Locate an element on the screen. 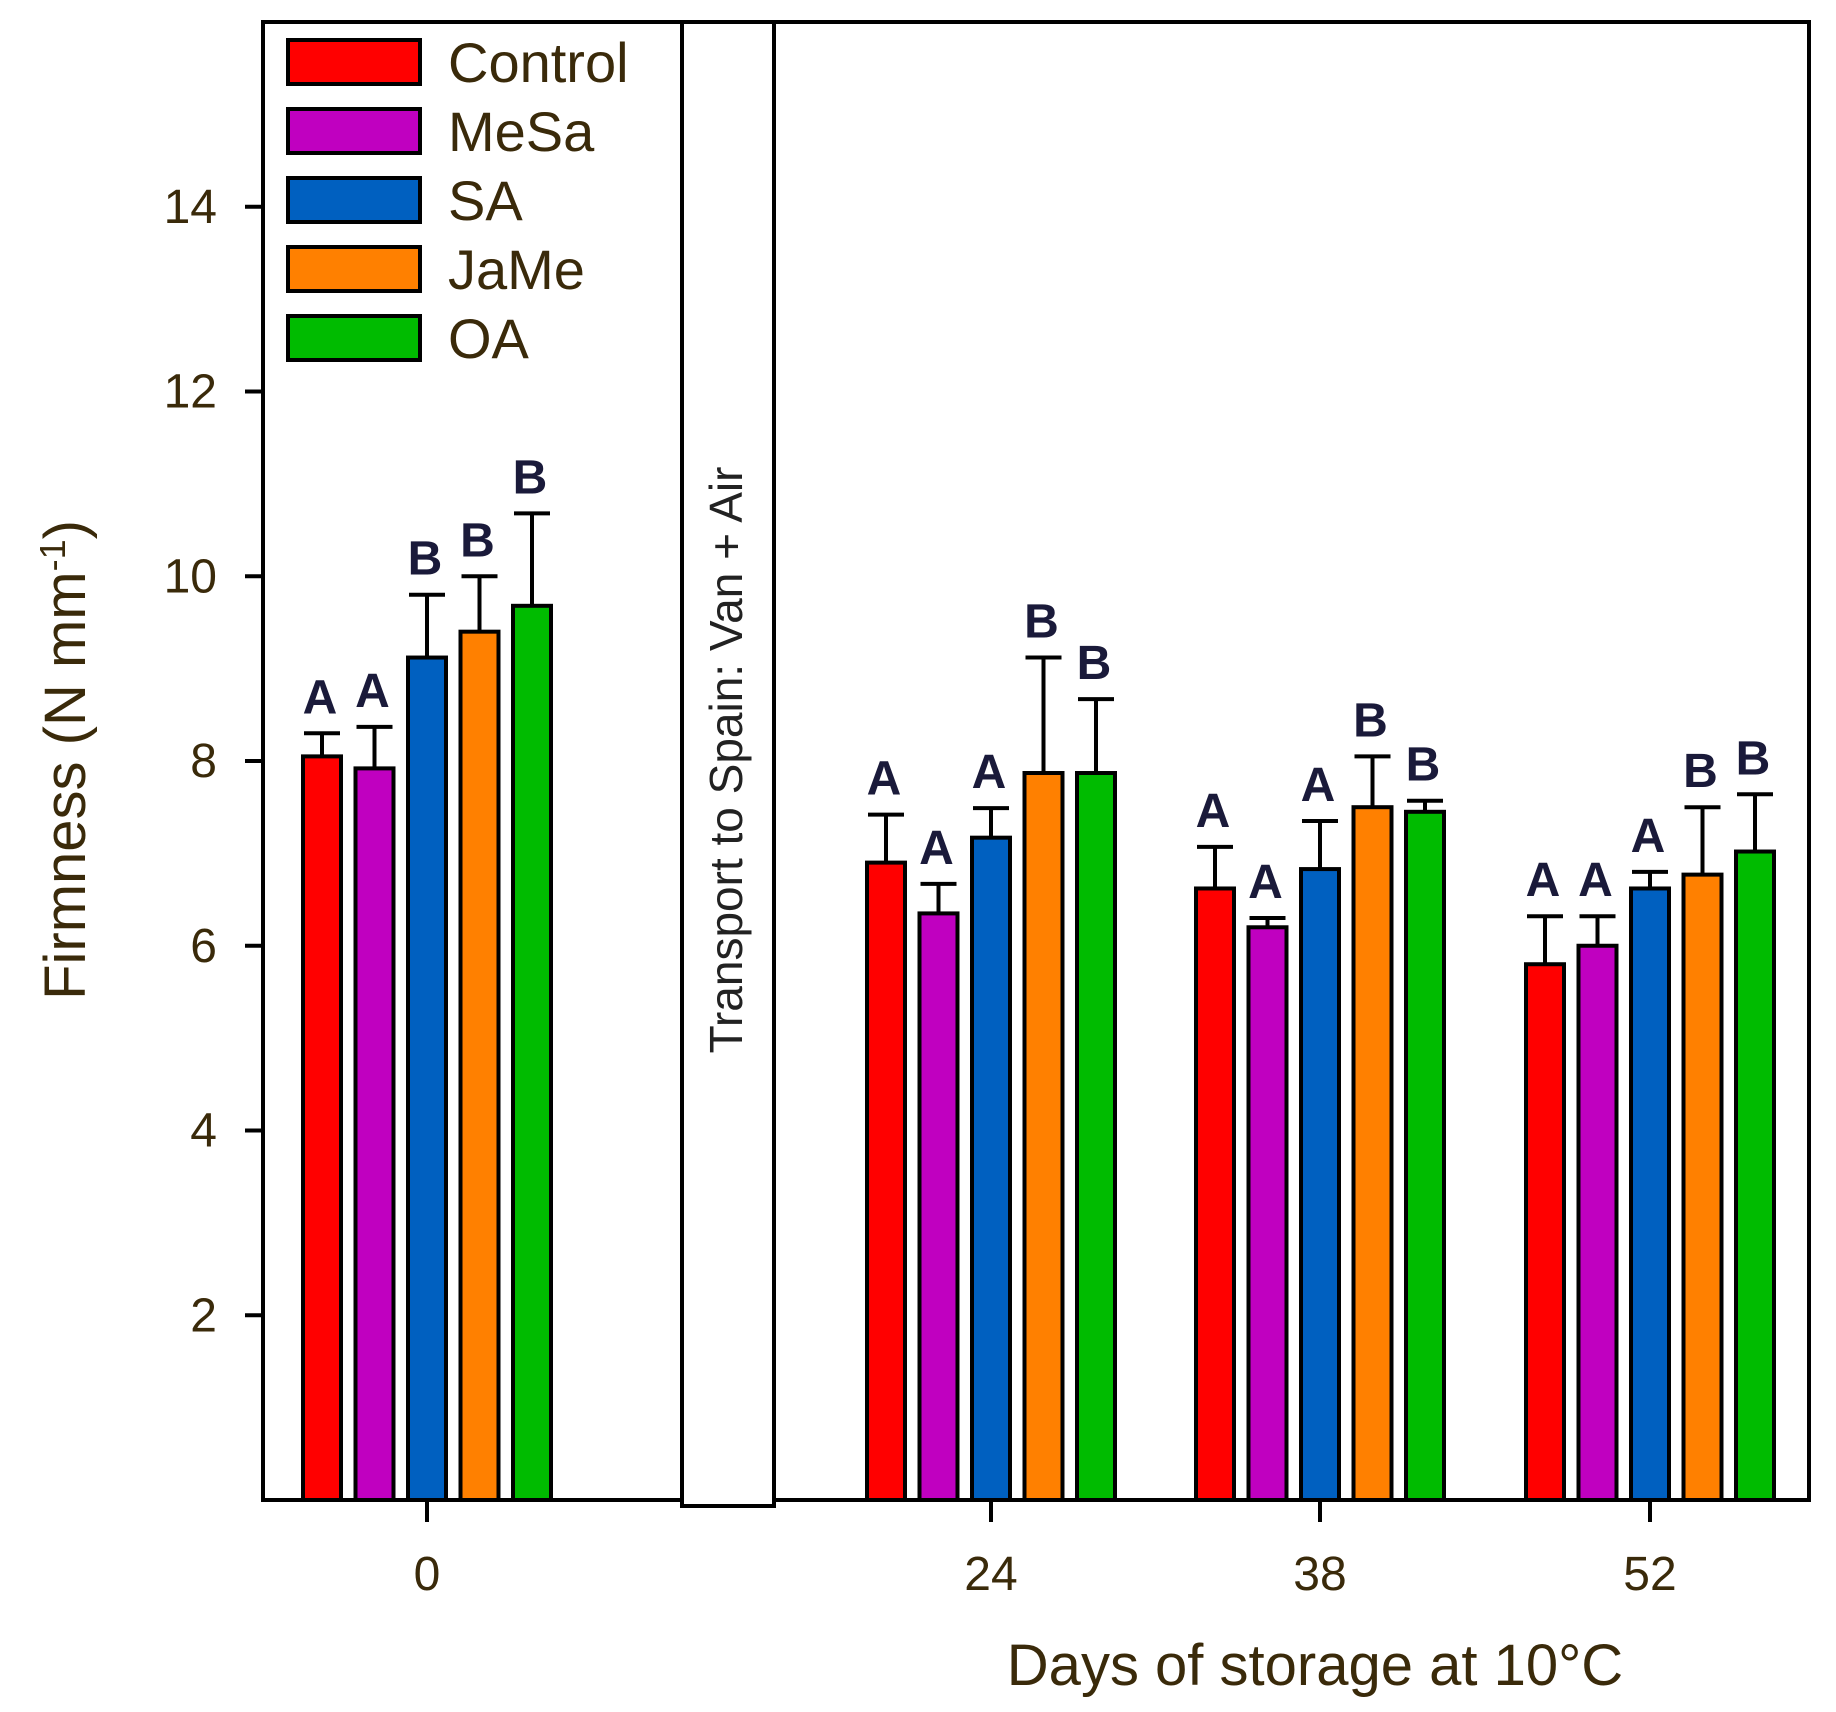  legend-label-oa: OA is located at coordinates (489, 338).